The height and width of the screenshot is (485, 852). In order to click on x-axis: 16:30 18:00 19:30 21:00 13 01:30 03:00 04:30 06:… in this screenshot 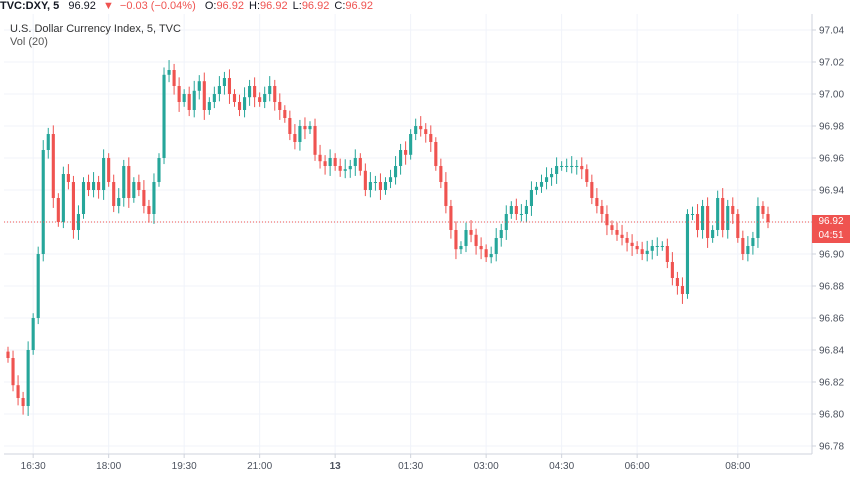, I will do `click(386, 463)`.